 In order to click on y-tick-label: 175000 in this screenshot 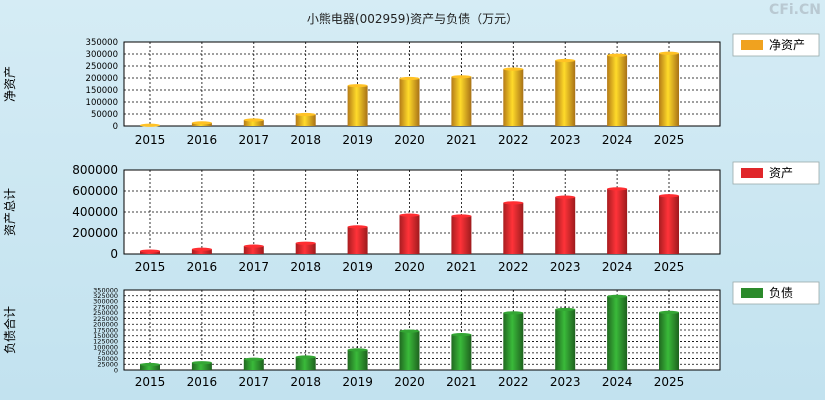, I will do `click(105, 330)`.